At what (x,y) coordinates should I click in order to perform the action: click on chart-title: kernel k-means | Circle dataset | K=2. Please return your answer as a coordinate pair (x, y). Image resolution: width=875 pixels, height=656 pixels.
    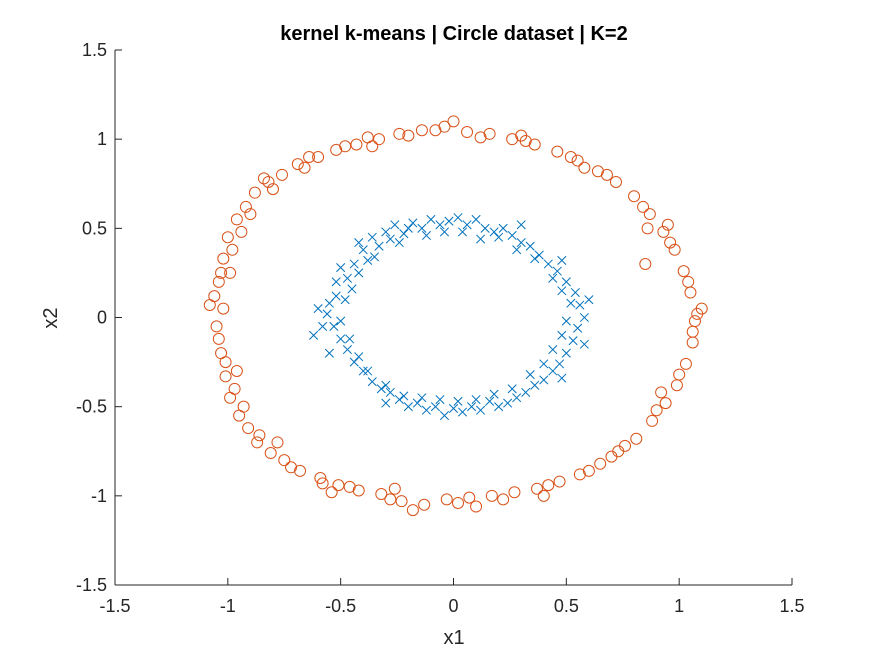
    Looking at the image, I should click on (453, 34).